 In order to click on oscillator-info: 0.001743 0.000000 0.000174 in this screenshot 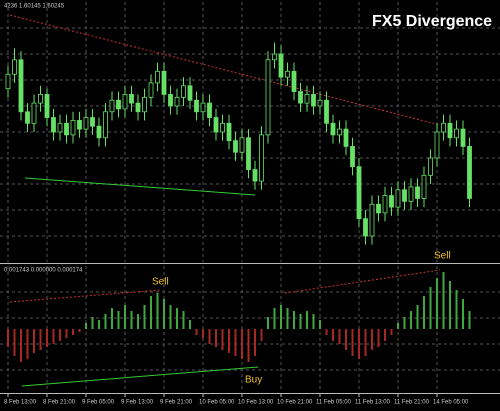, I will do `click(43, 271)`.